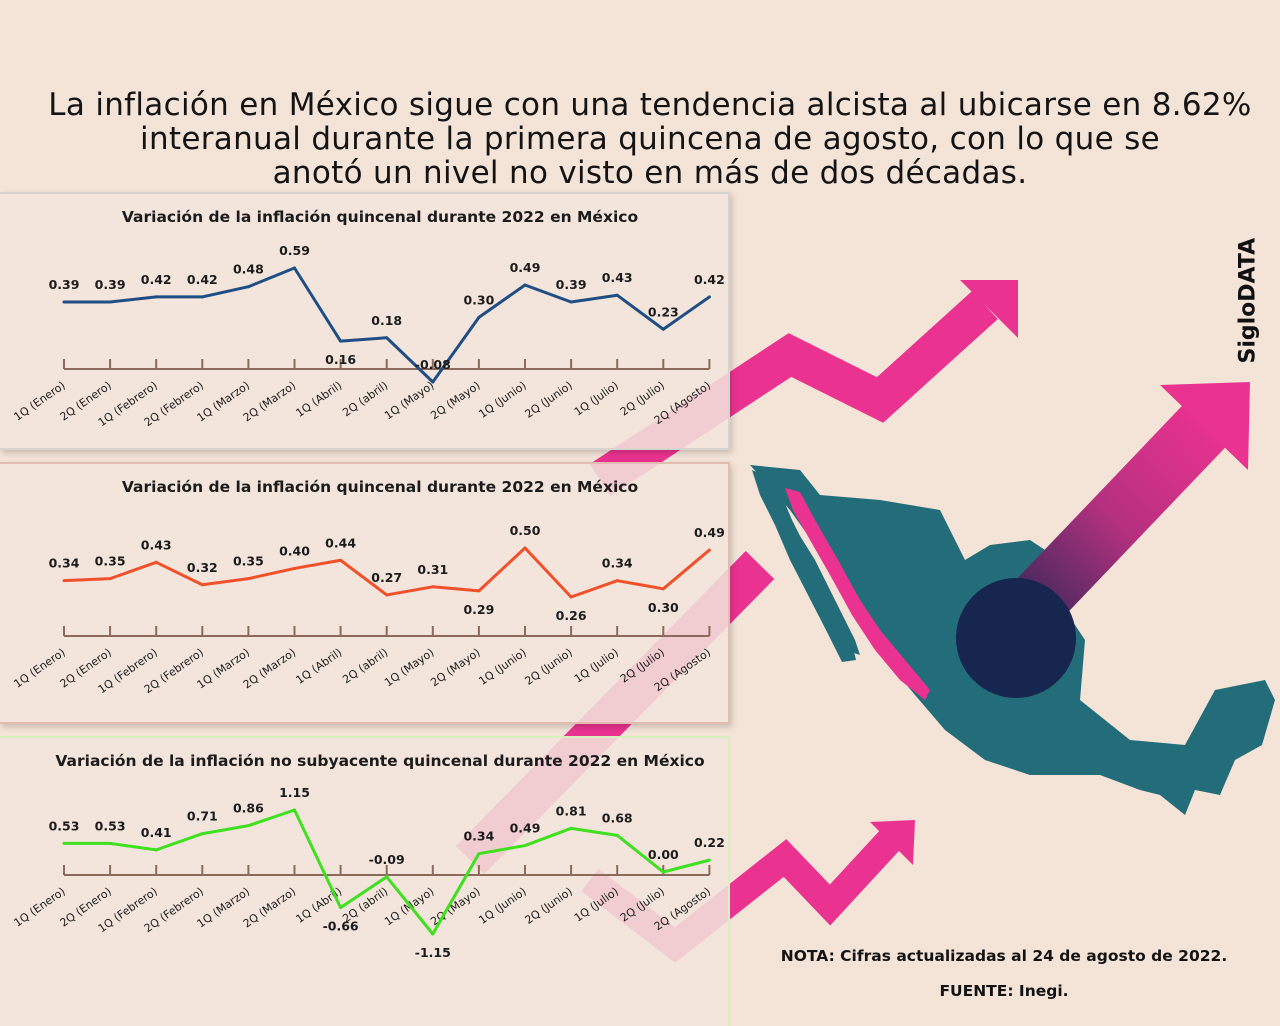  What do you see at coordinates (663, 854) in the screenshot?
I see `data-label: 0.00` at bounding box center [663, 854].